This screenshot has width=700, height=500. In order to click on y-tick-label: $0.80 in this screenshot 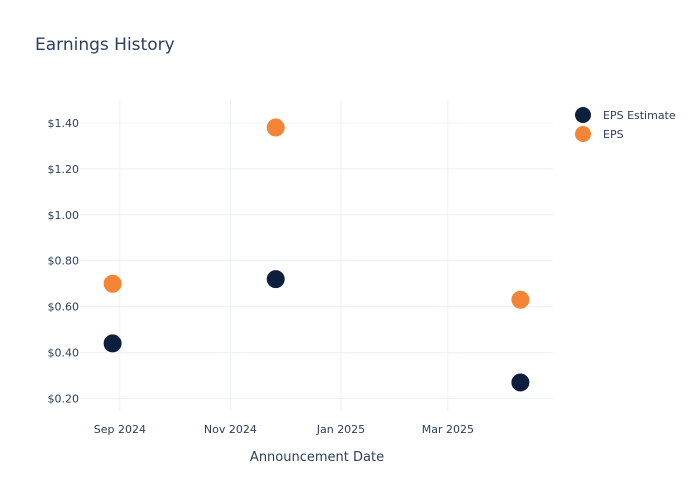, I will do `click(64, 261)`.